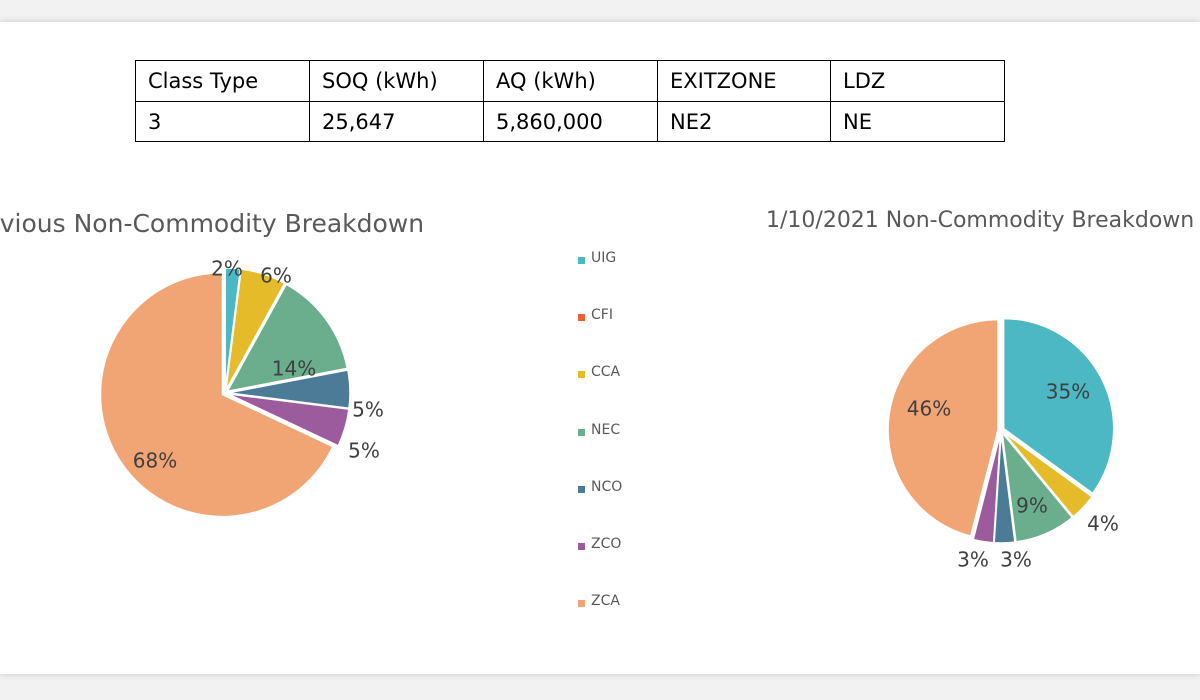 The width and height of the screenshot is (1200, 700). I want to click on data-label-zco: 5%, so click(364, 451).